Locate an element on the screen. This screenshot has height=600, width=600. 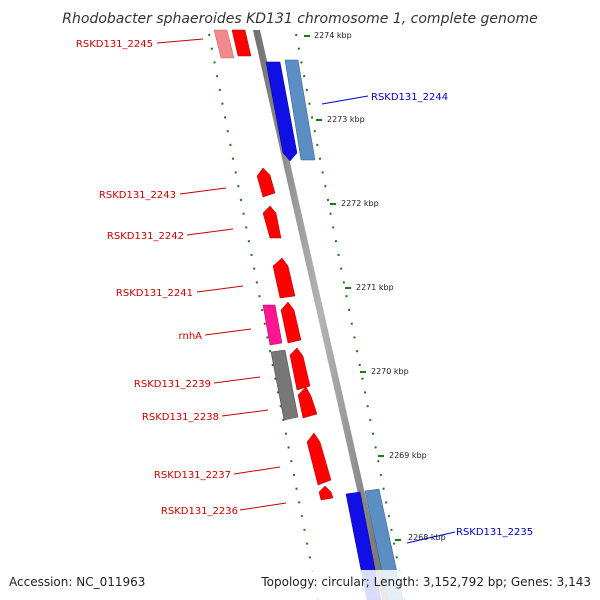
scale-2271: 2271 kbp is located at coordinates (369, 287).